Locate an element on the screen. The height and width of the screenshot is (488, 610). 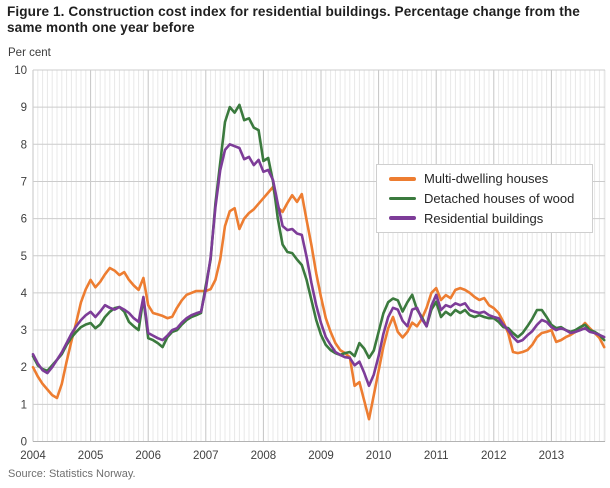
legend-item-multi-dwelling: Multi-dwelling houses is located at coordinates (490, 179).